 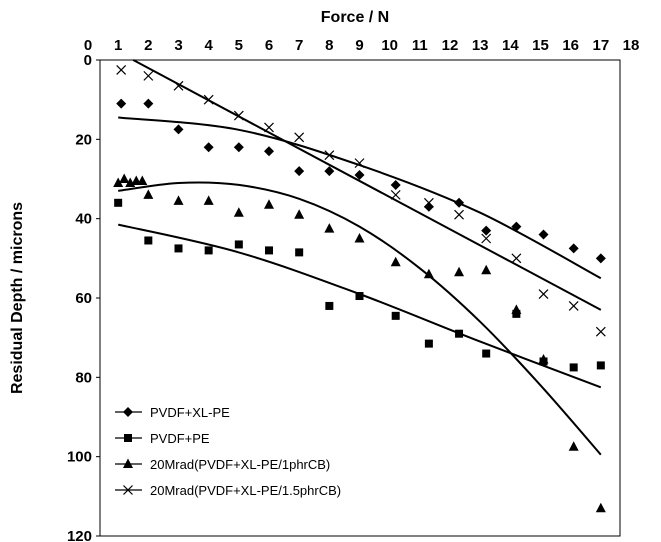 What do you see at coordinates (128, 438) in the screenshot?
I see `legend-square-marker` at bounding box center [128, 438].